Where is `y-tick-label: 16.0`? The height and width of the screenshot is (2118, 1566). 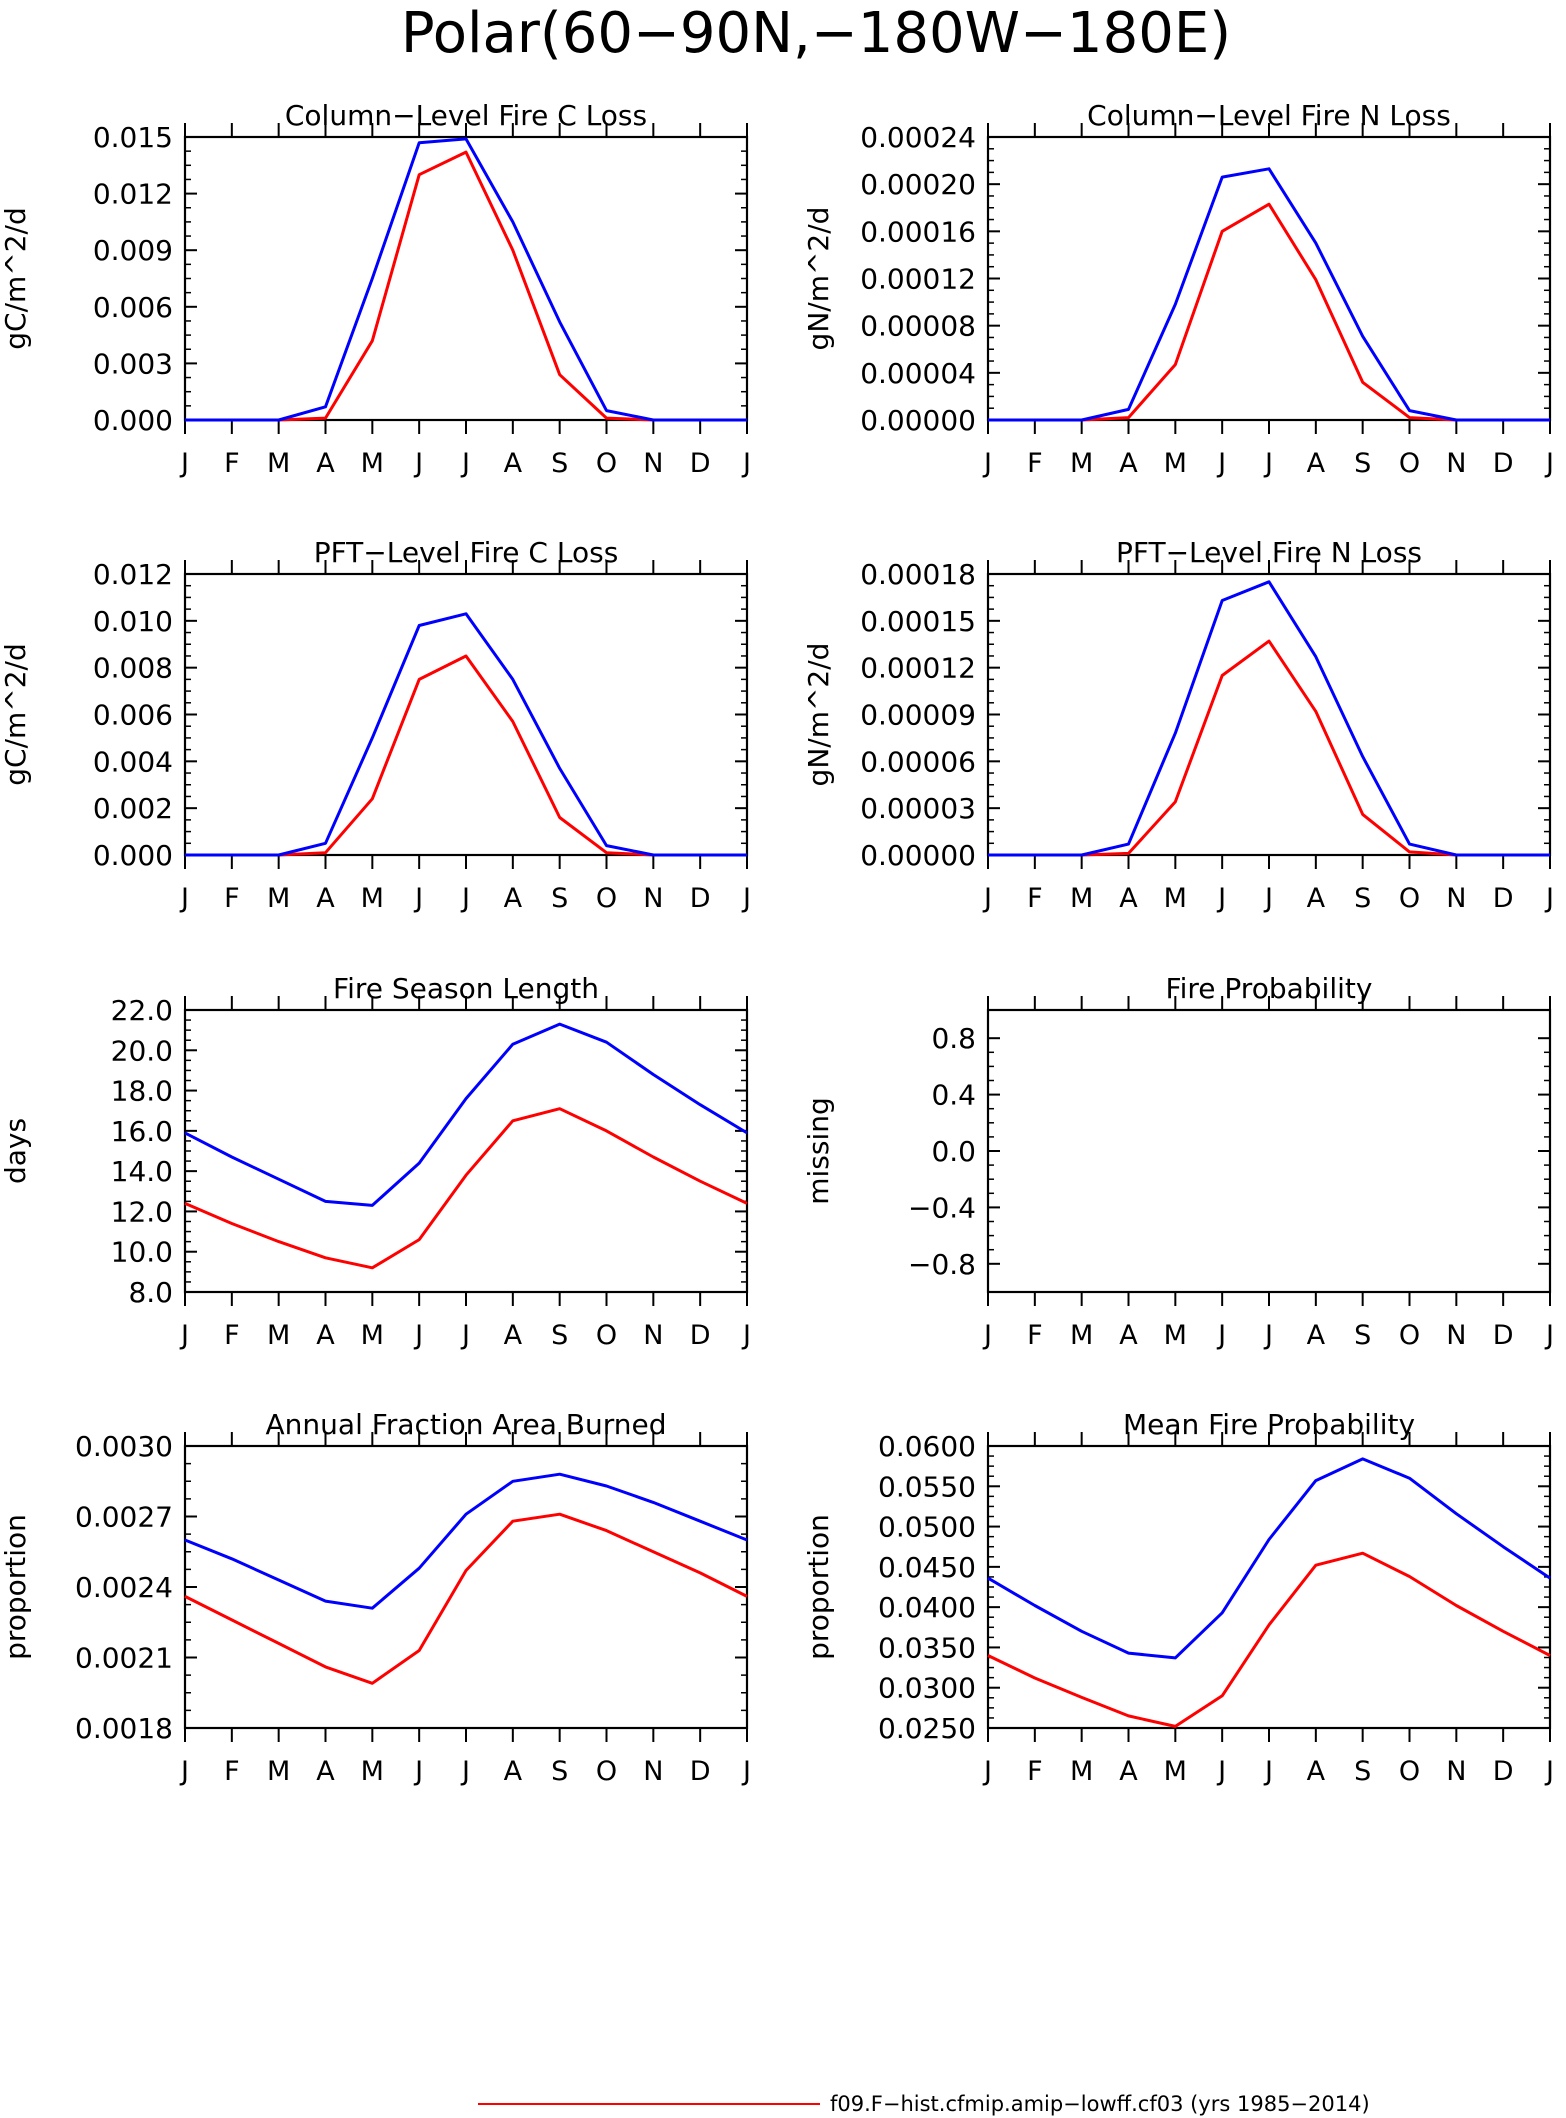 y-tick-label: 16.0 is located at coordinates (142, 1131).